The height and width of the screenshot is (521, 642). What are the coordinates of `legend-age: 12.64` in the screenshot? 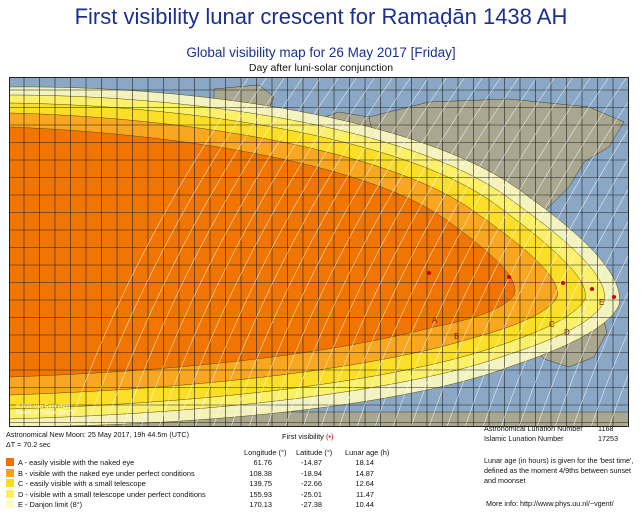 It's located at (365, 483).